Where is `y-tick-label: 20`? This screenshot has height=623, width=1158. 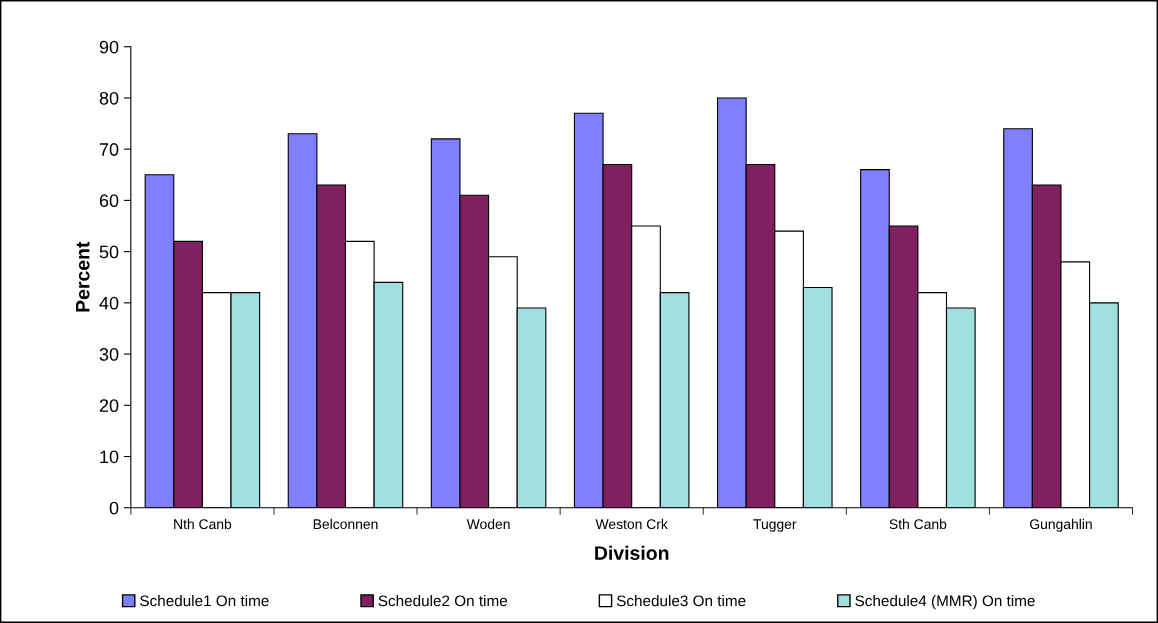
y-tick-label: 20 is located at coordinates (109, 406).